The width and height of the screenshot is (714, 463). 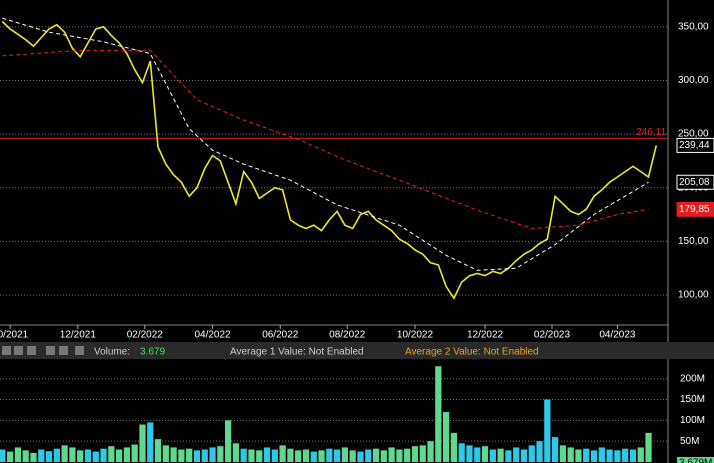 I want to click on x-tick-label: 10/2022, so click(x=415, y=335).